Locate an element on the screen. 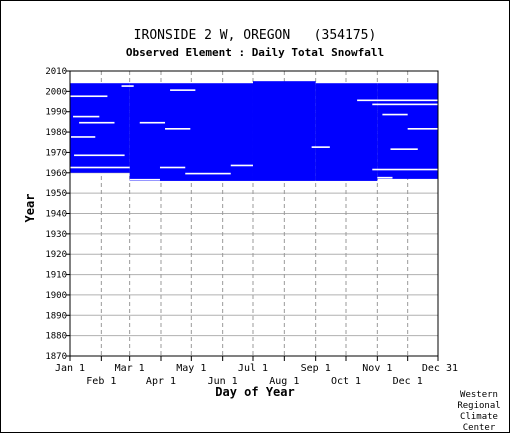 The width and height of the screenshot is (510, 434). chart-subtitle: Observed Element : Daily Total Snowfall is located at coordinates (255, 52).